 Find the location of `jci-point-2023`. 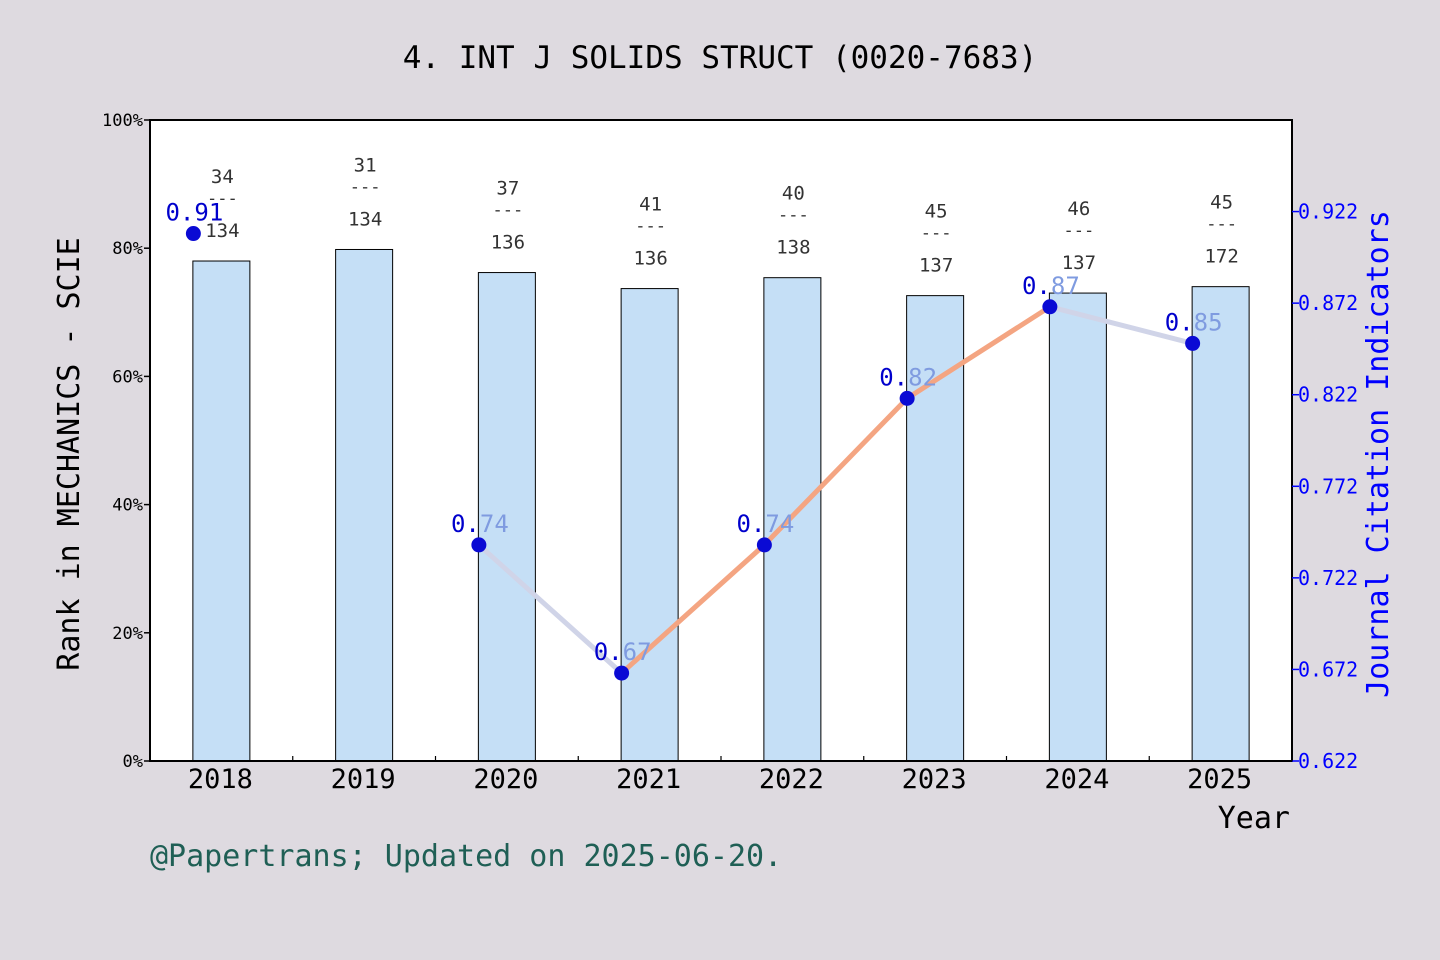

jci-point-2023 is located at coordinates (907, 398).